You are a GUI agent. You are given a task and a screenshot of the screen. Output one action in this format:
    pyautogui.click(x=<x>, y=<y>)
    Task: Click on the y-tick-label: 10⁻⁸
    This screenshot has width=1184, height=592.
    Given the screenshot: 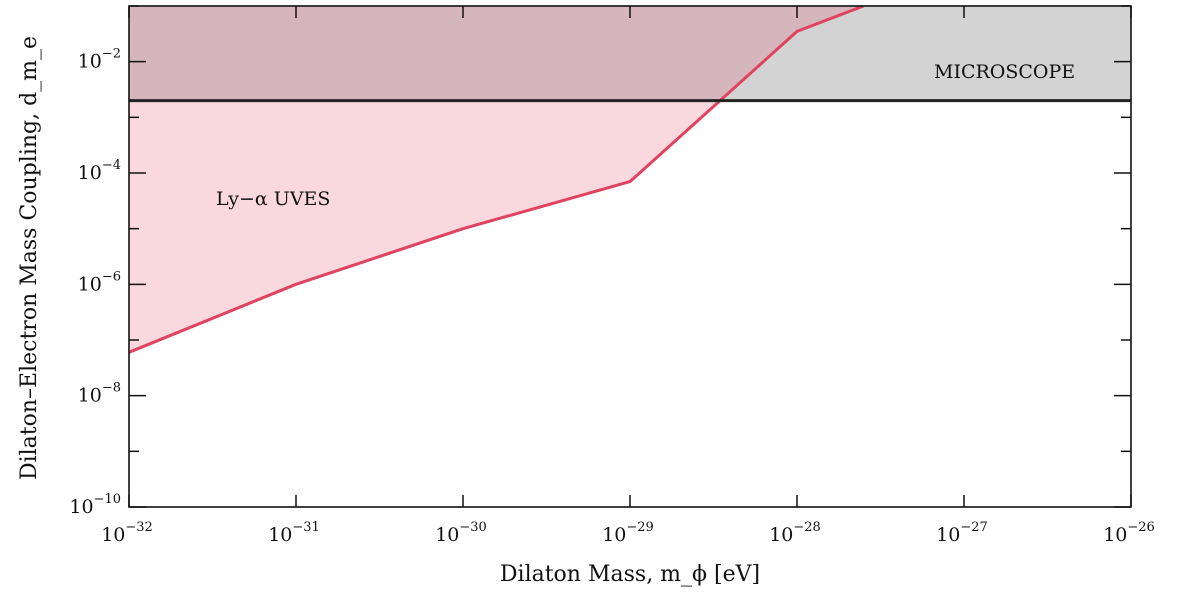 What is the action you would take?
    pyautogui.click(x=99, y=394)
    